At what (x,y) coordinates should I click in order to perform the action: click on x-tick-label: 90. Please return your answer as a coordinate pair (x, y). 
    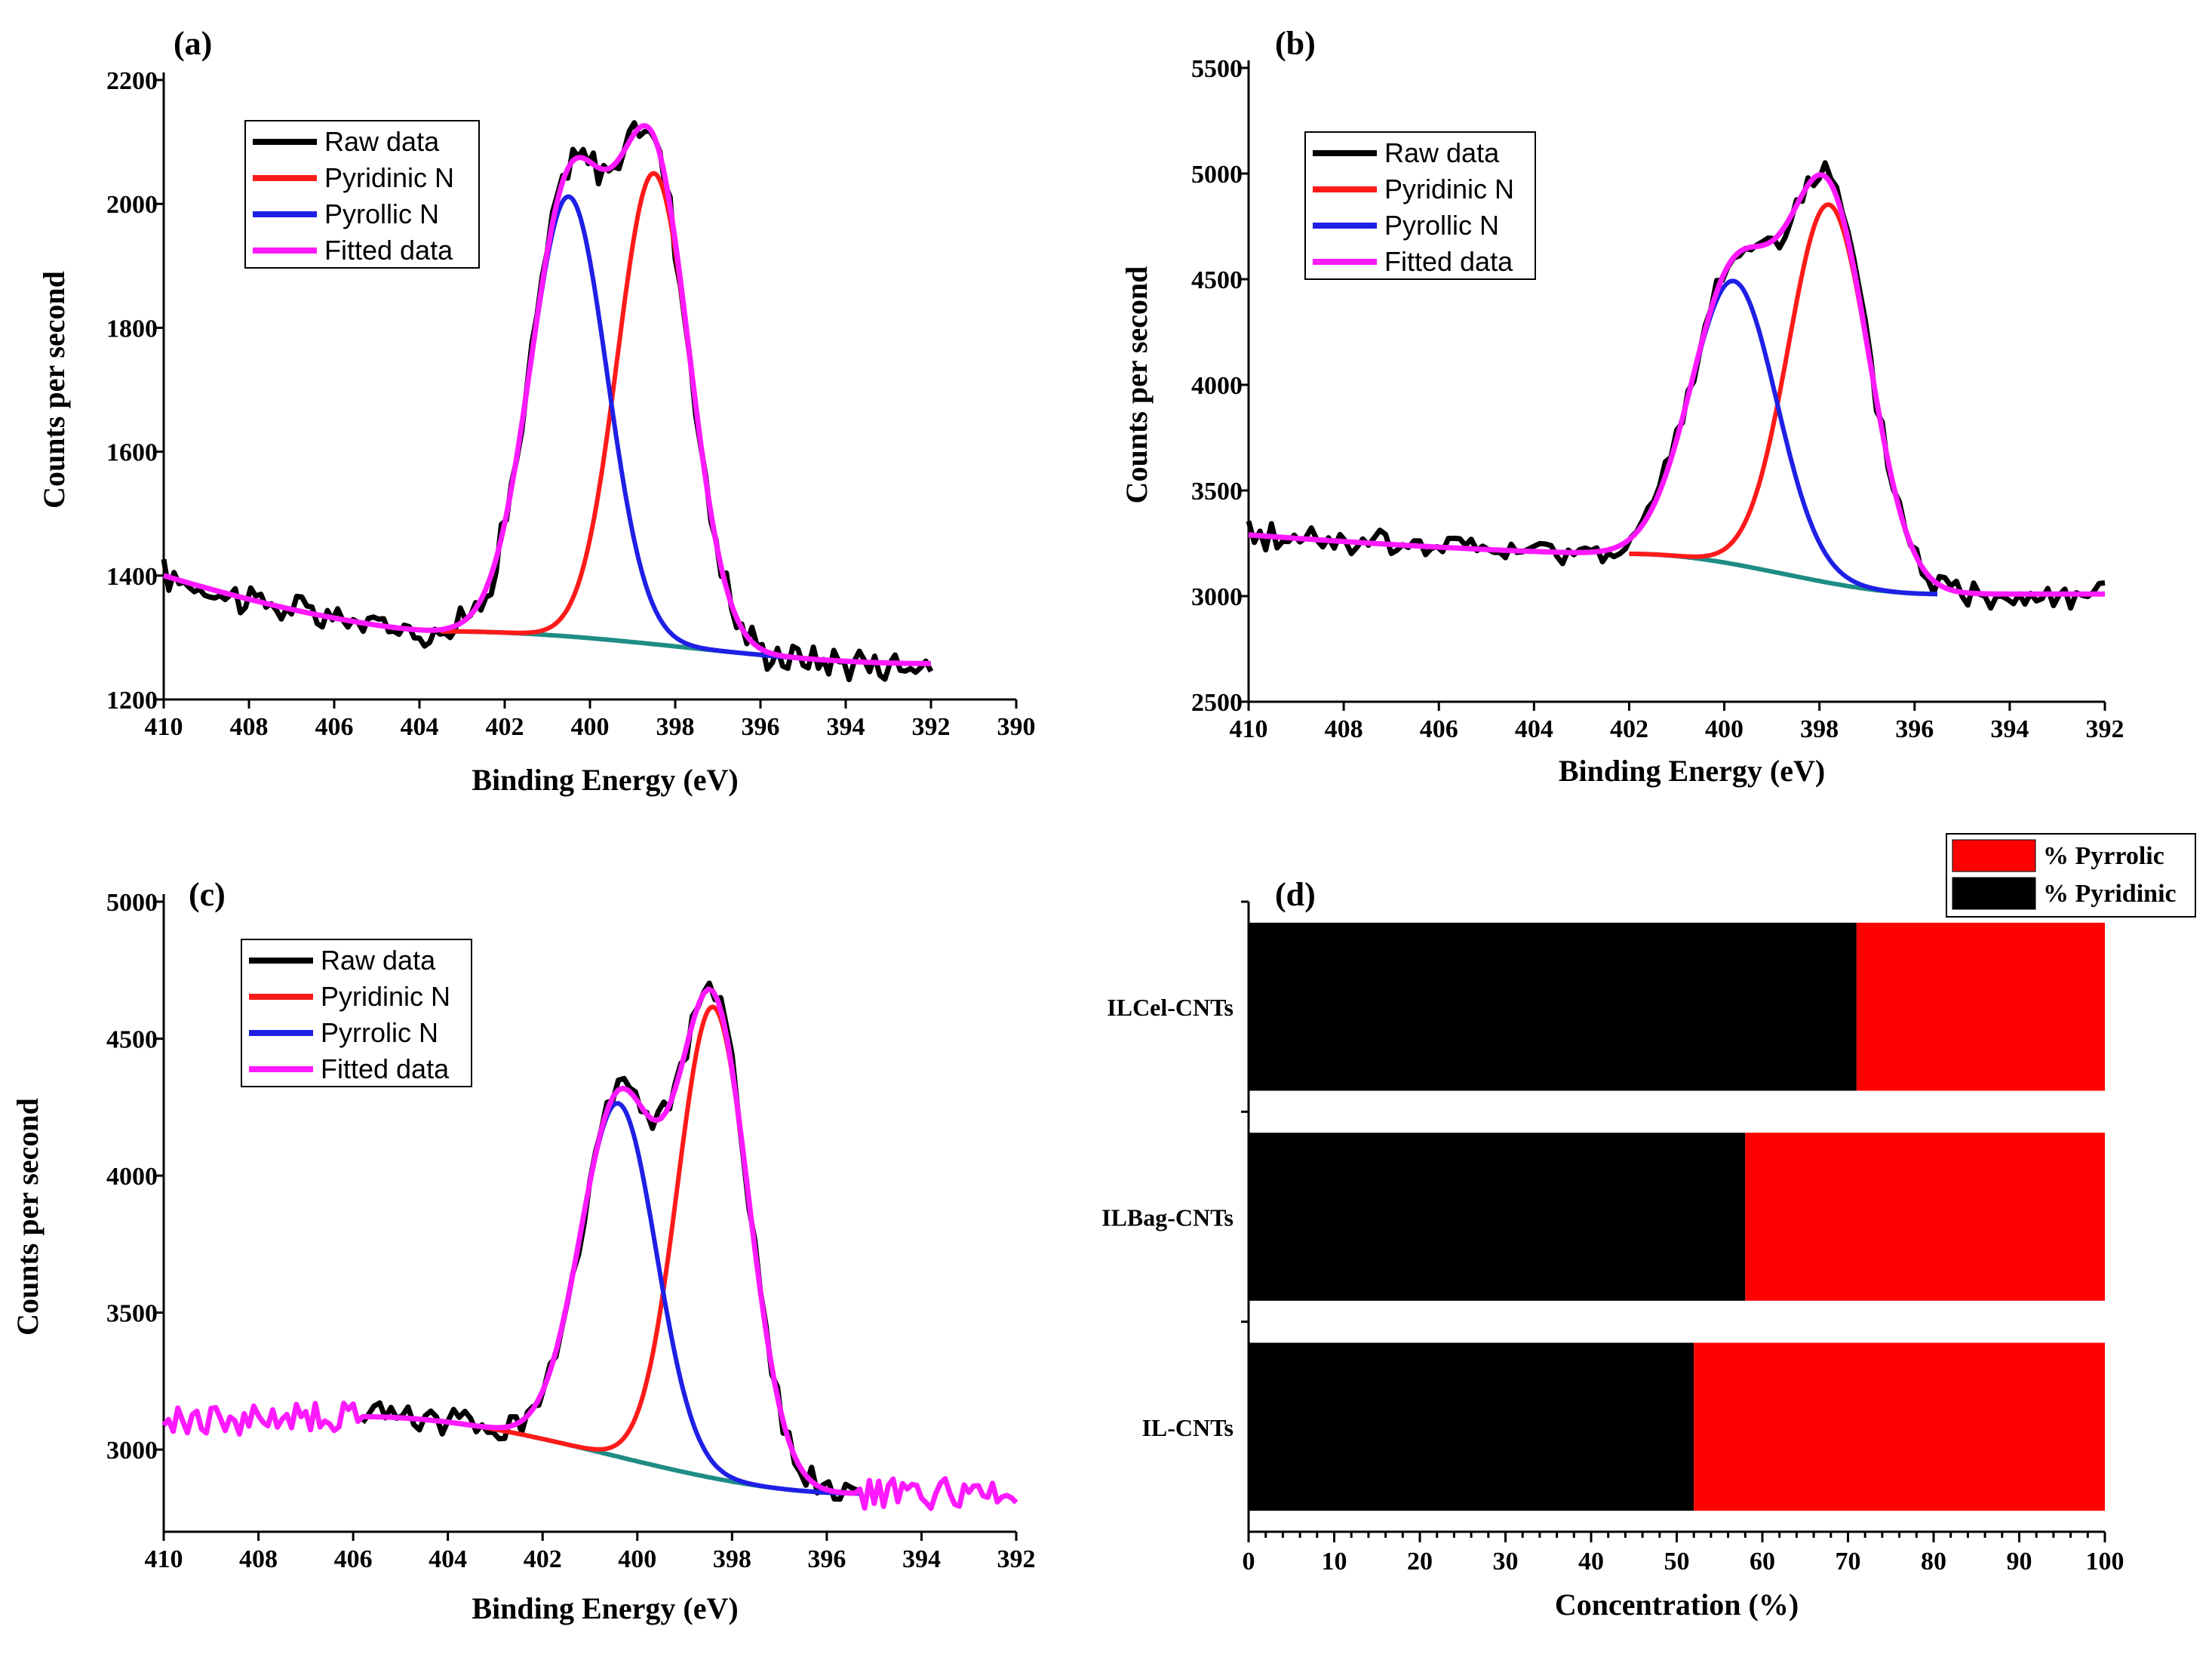
    Looking at the image, I should click on (2019, 1562).